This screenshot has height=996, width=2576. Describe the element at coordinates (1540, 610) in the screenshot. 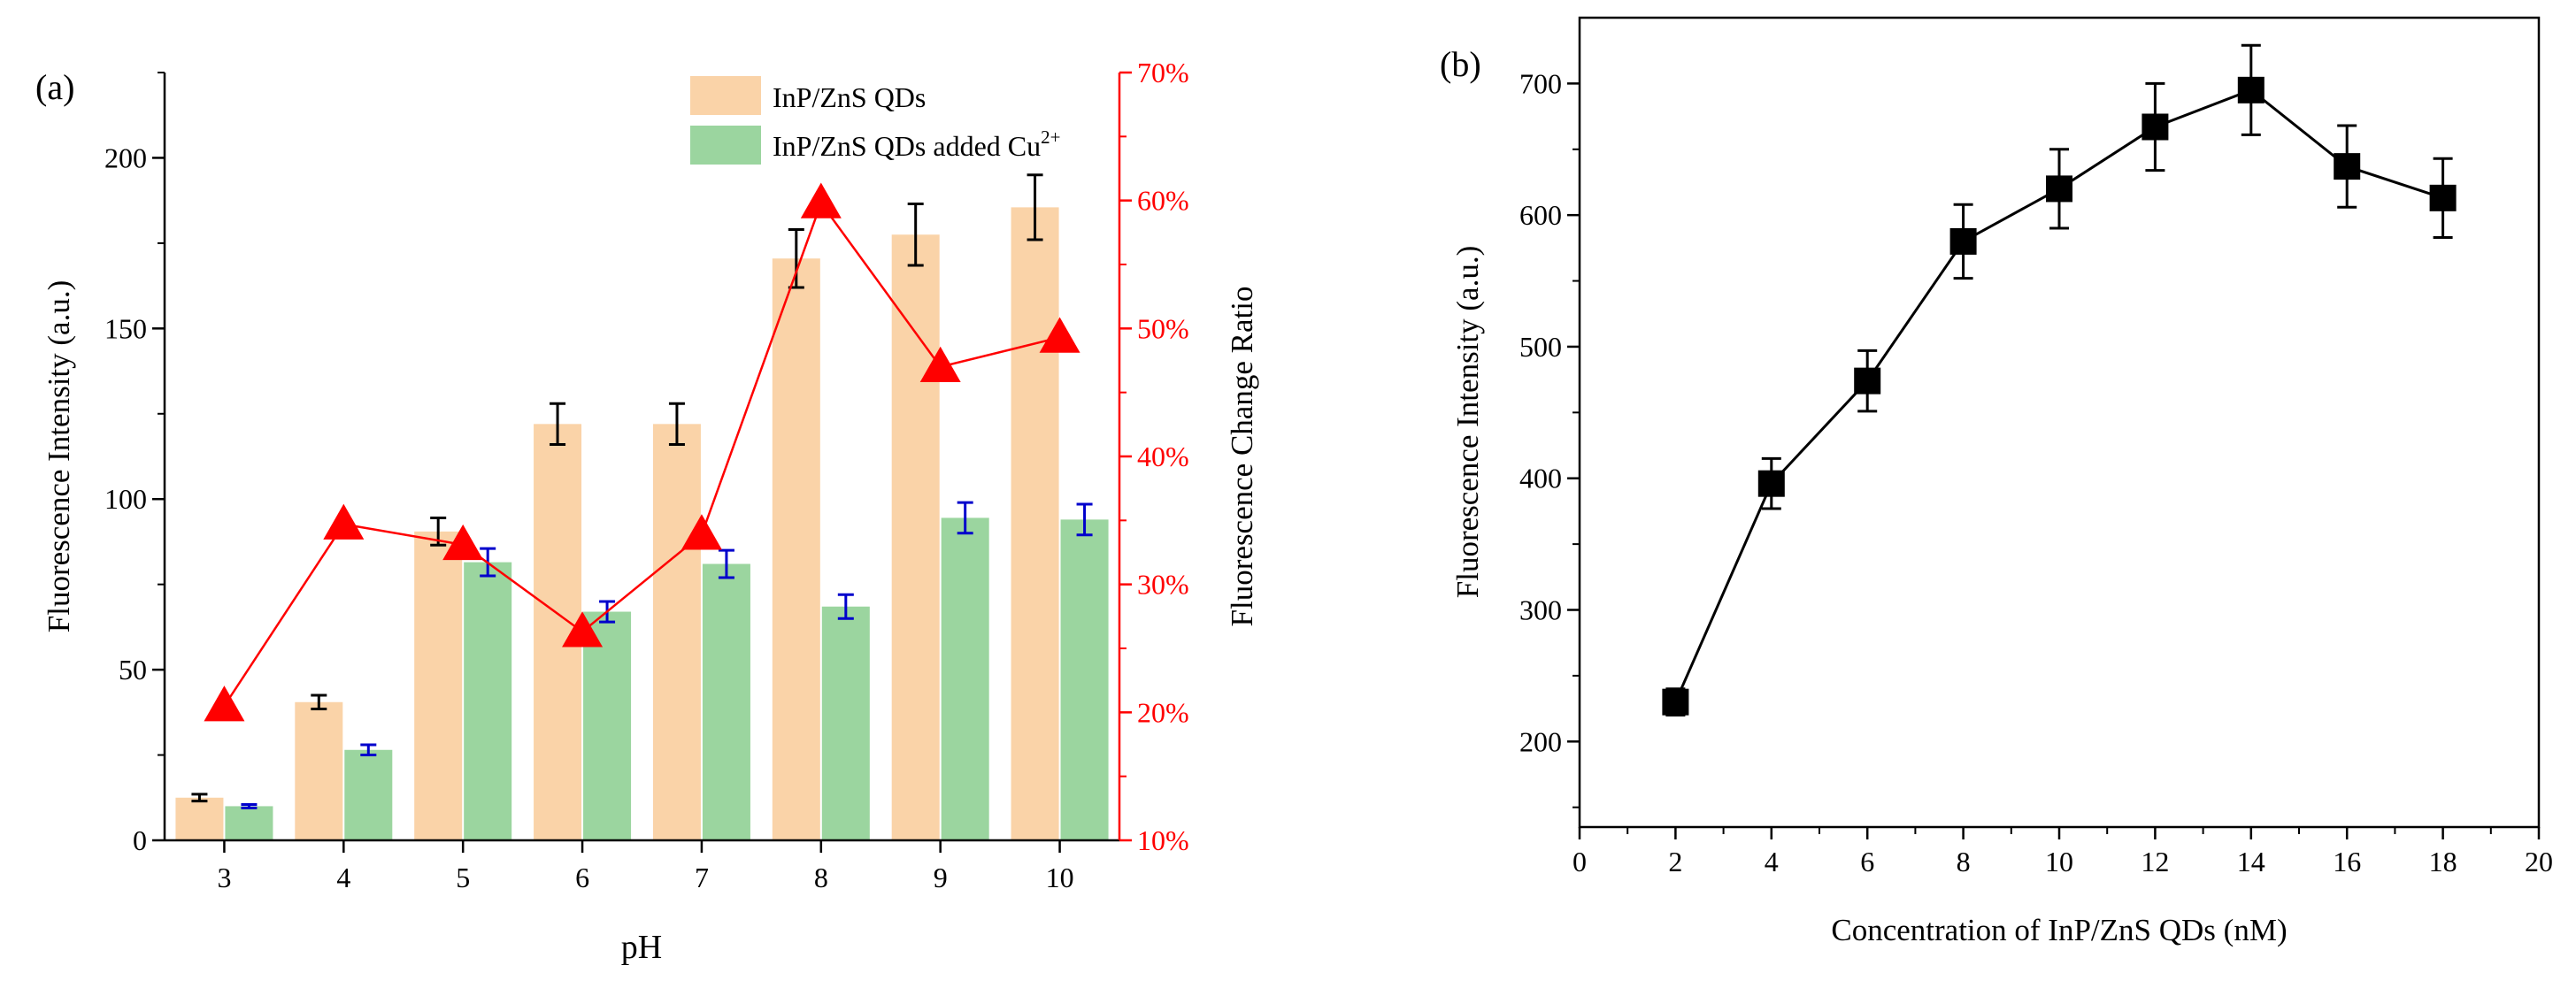

I see `b-y-tick-label-300: 300` at that location.